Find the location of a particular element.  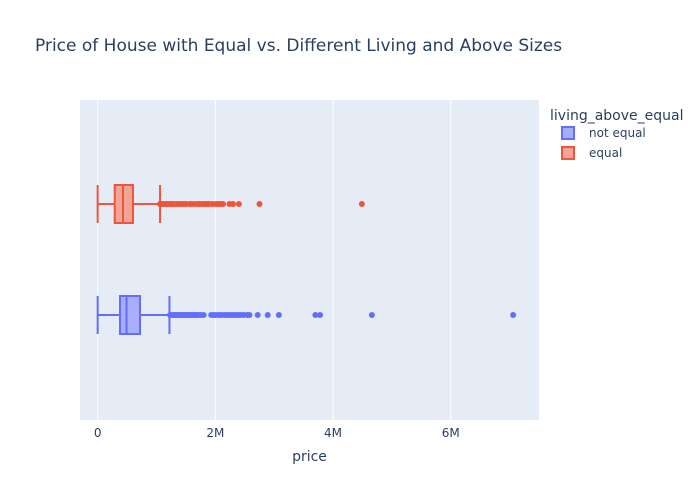

legend-item: not equal is located at coordinates (603, 133).